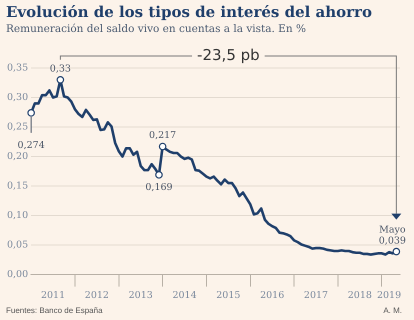 Image resolution: width=414 pixels, height=320 pixels. What do you see at coordinates (184, 295) in the screenshot?
I see `x-tick-label: 2014` at bounding box center [184, 295].